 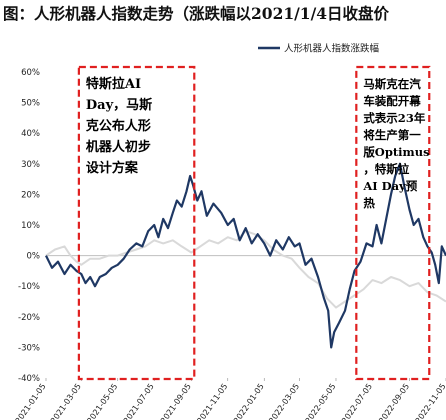 I want to click on annotation-text-line: 热, so click(x=369, y=203).